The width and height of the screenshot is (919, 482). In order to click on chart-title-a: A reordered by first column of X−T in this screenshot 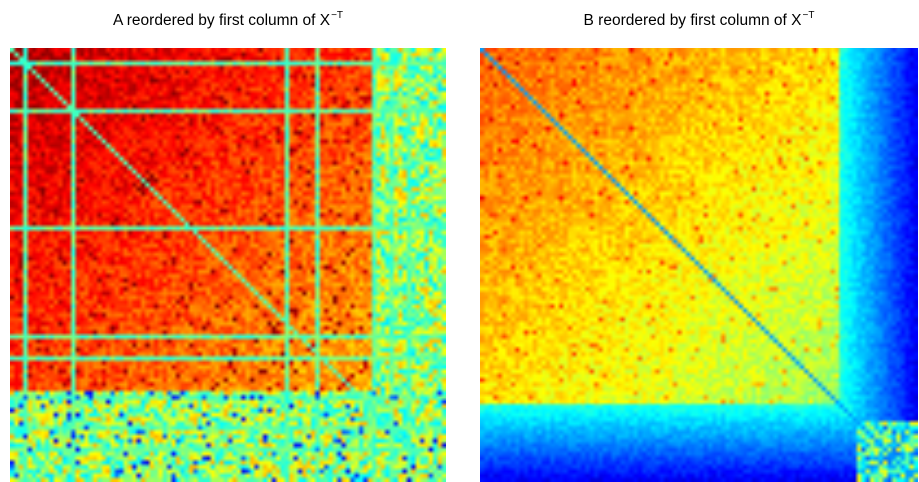, I will do `click(228, 19)`.